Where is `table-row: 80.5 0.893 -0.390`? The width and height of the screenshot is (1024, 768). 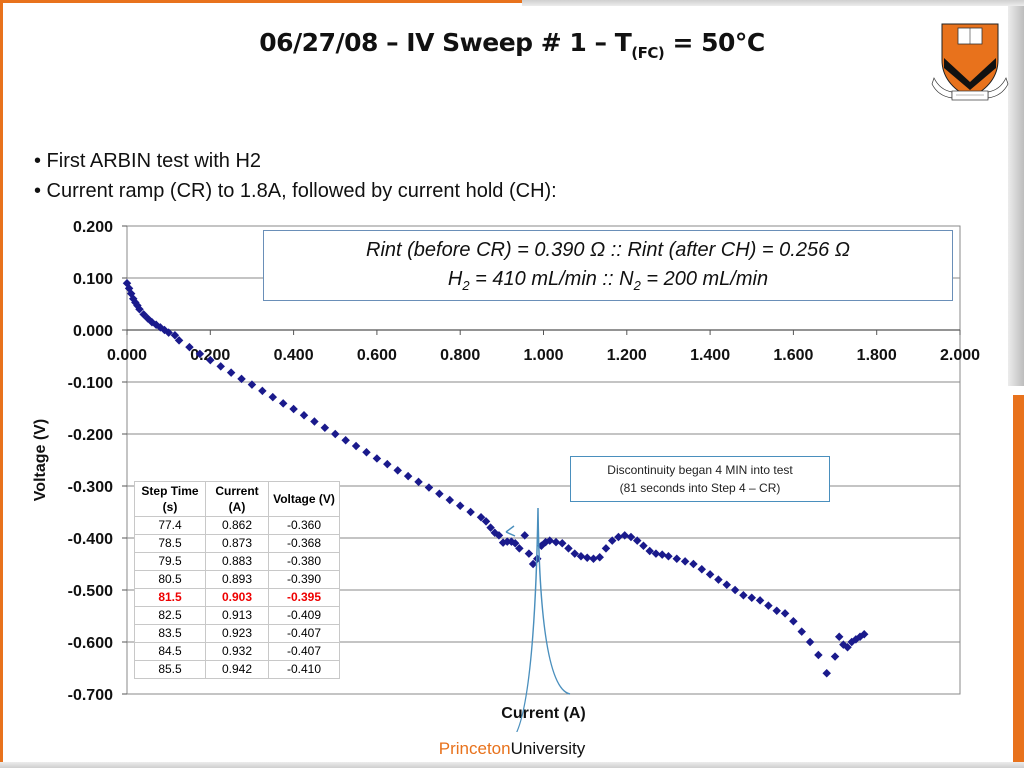
table-row: 80.5 0.893 -0.390 is located at coordinates (237, 579).